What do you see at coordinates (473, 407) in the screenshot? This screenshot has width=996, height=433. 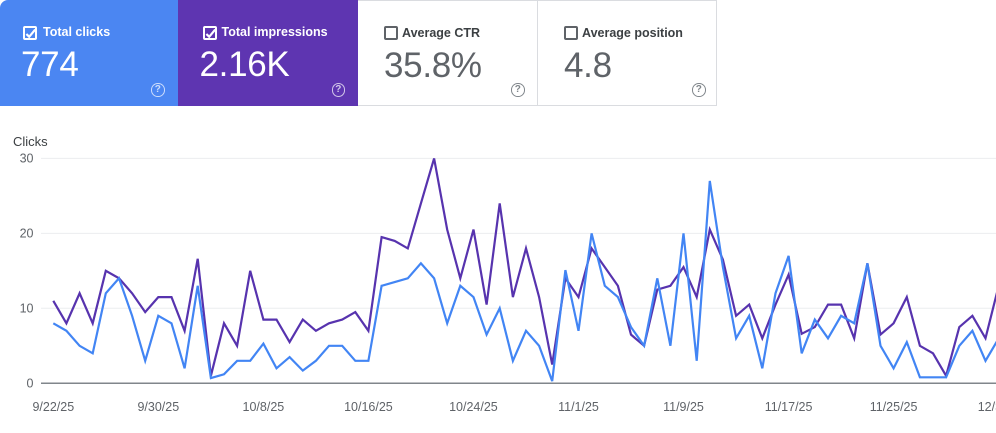 I see `svg-text: 10/24/25` at bounding box center [473, 407].